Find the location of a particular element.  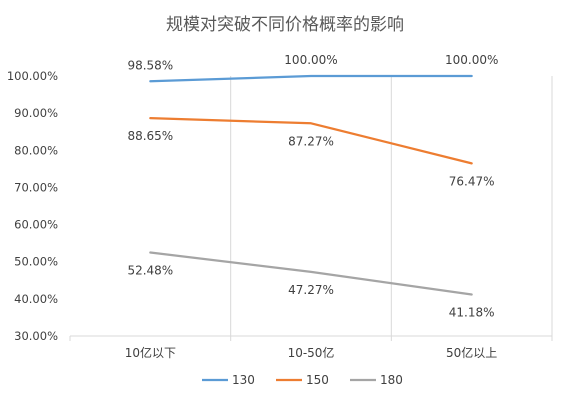

data-label-180: 52.48% is located at coordinates (150, 271).